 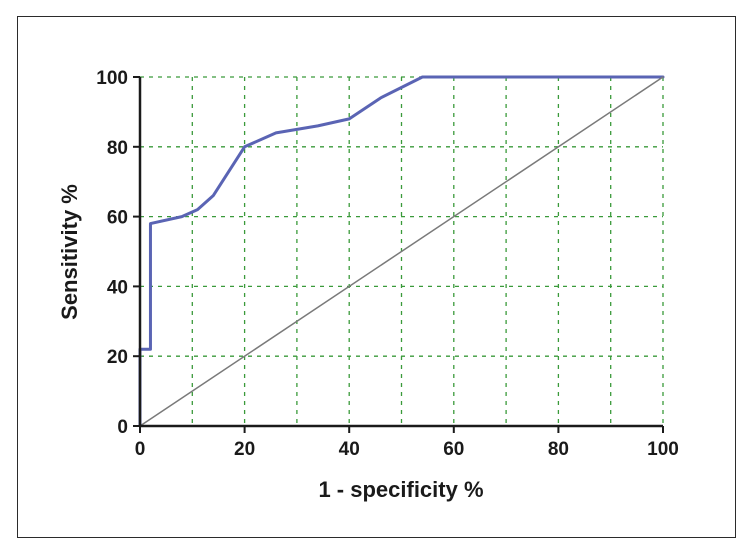 What do you see at coordinates (244, 449) in the screenshot?
I see `x-tick-label: 20` at bounding box center [244, 449].